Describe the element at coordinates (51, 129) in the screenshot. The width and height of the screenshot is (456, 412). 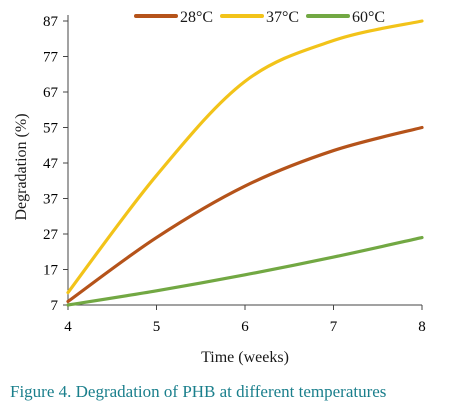
I see `y-tick-label: 57` at that location.